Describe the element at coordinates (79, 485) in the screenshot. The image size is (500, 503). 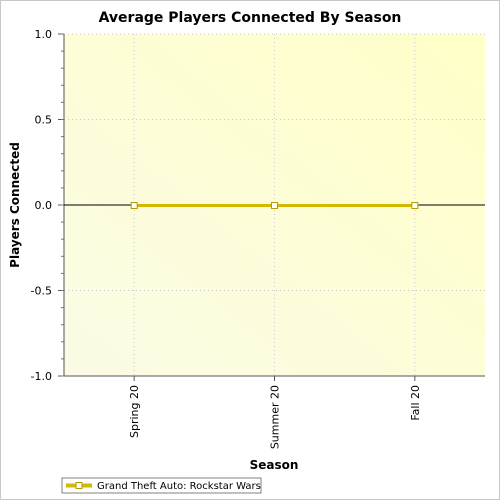
I see `legend-swatch-marker` at that location.